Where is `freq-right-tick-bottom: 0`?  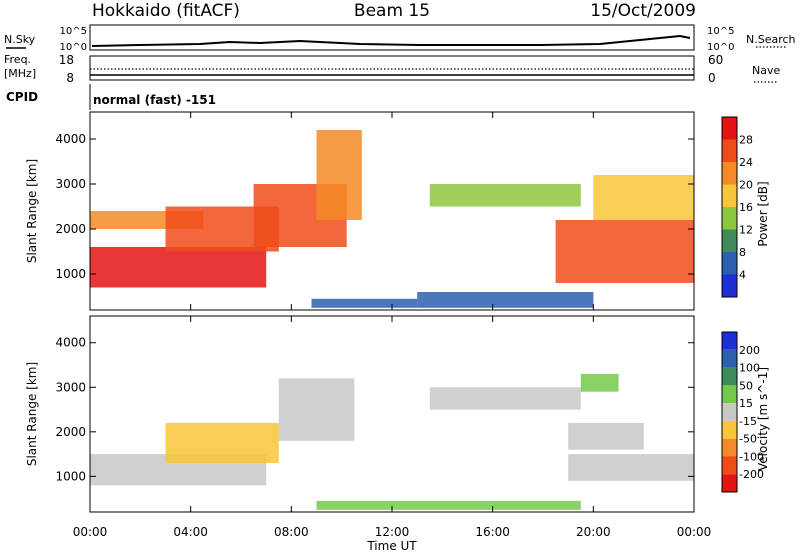
freq-right-tick-bottom: 0 is located at coordinates (712, 78).